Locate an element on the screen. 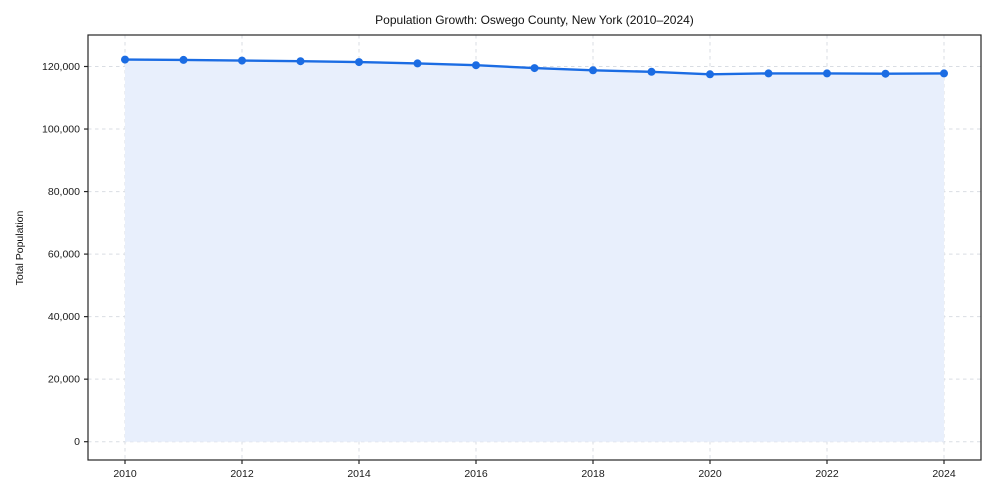  x-tick-label: 2014 is located at coordinates (359, 474).